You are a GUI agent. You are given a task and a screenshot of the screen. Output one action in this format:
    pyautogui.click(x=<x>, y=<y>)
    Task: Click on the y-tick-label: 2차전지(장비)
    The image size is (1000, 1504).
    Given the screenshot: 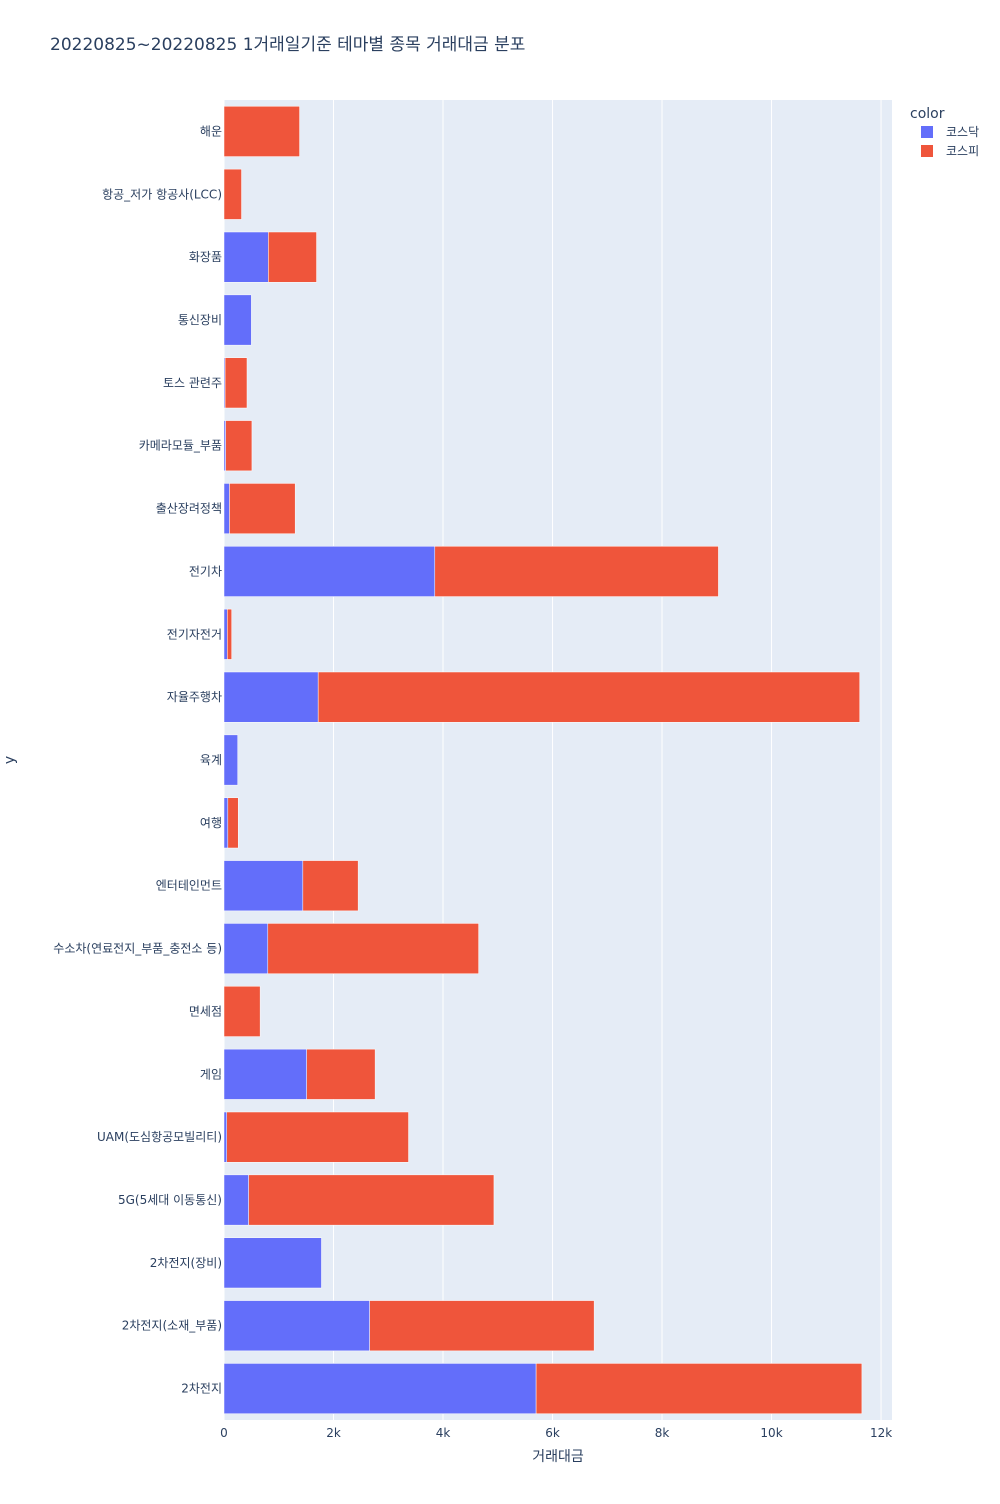 What is the action you would take?
    pyautogui.click(x=186, y=1263)
    